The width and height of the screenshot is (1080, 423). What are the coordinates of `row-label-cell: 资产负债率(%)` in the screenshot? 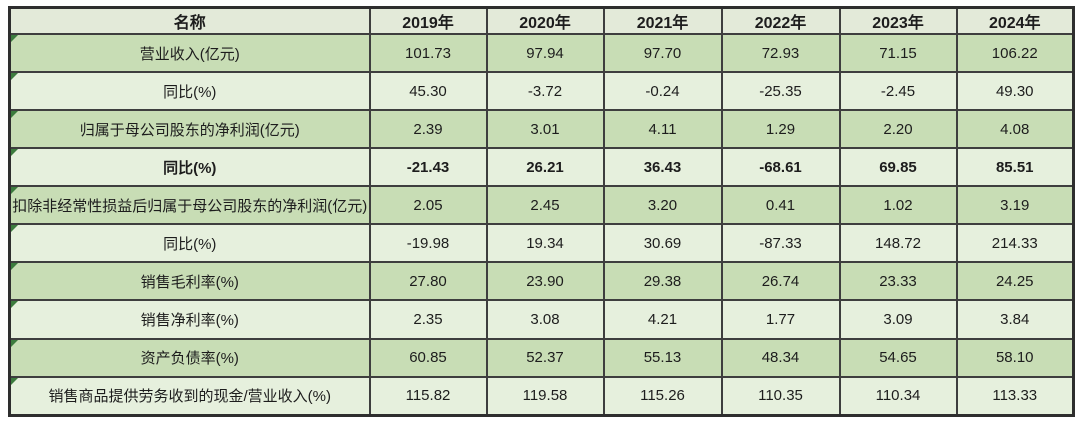 It's located at (189, 357).